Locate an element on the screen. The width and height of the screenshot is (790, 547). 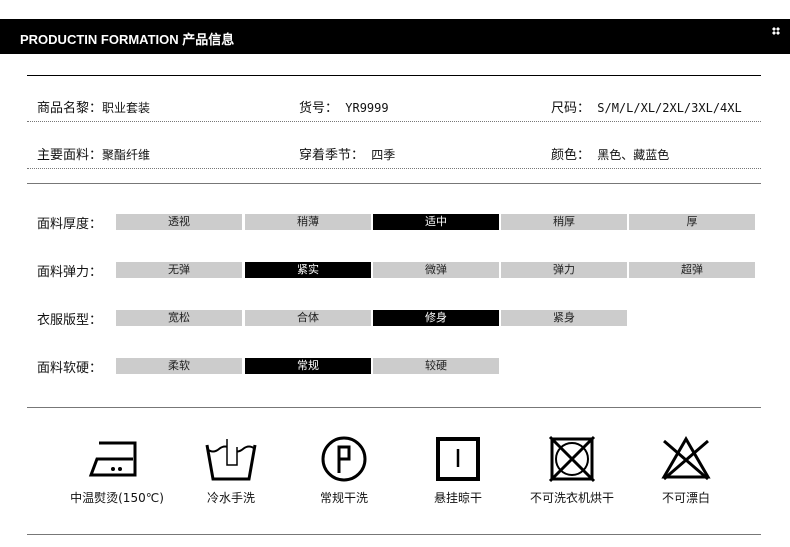
care-item-no-tumble-dry: 不可洗衣机烘干 is located at coordinates (572, 470).